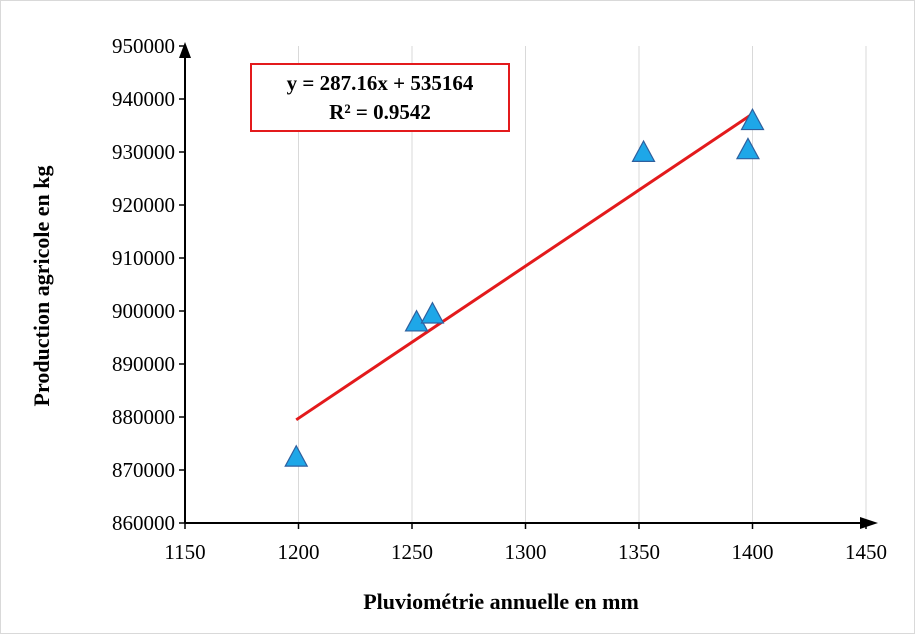  Describe the element at coordinates (380, 83) in the screenshot. I see `regression-equation: y = 287.16x + 535164` at that location.